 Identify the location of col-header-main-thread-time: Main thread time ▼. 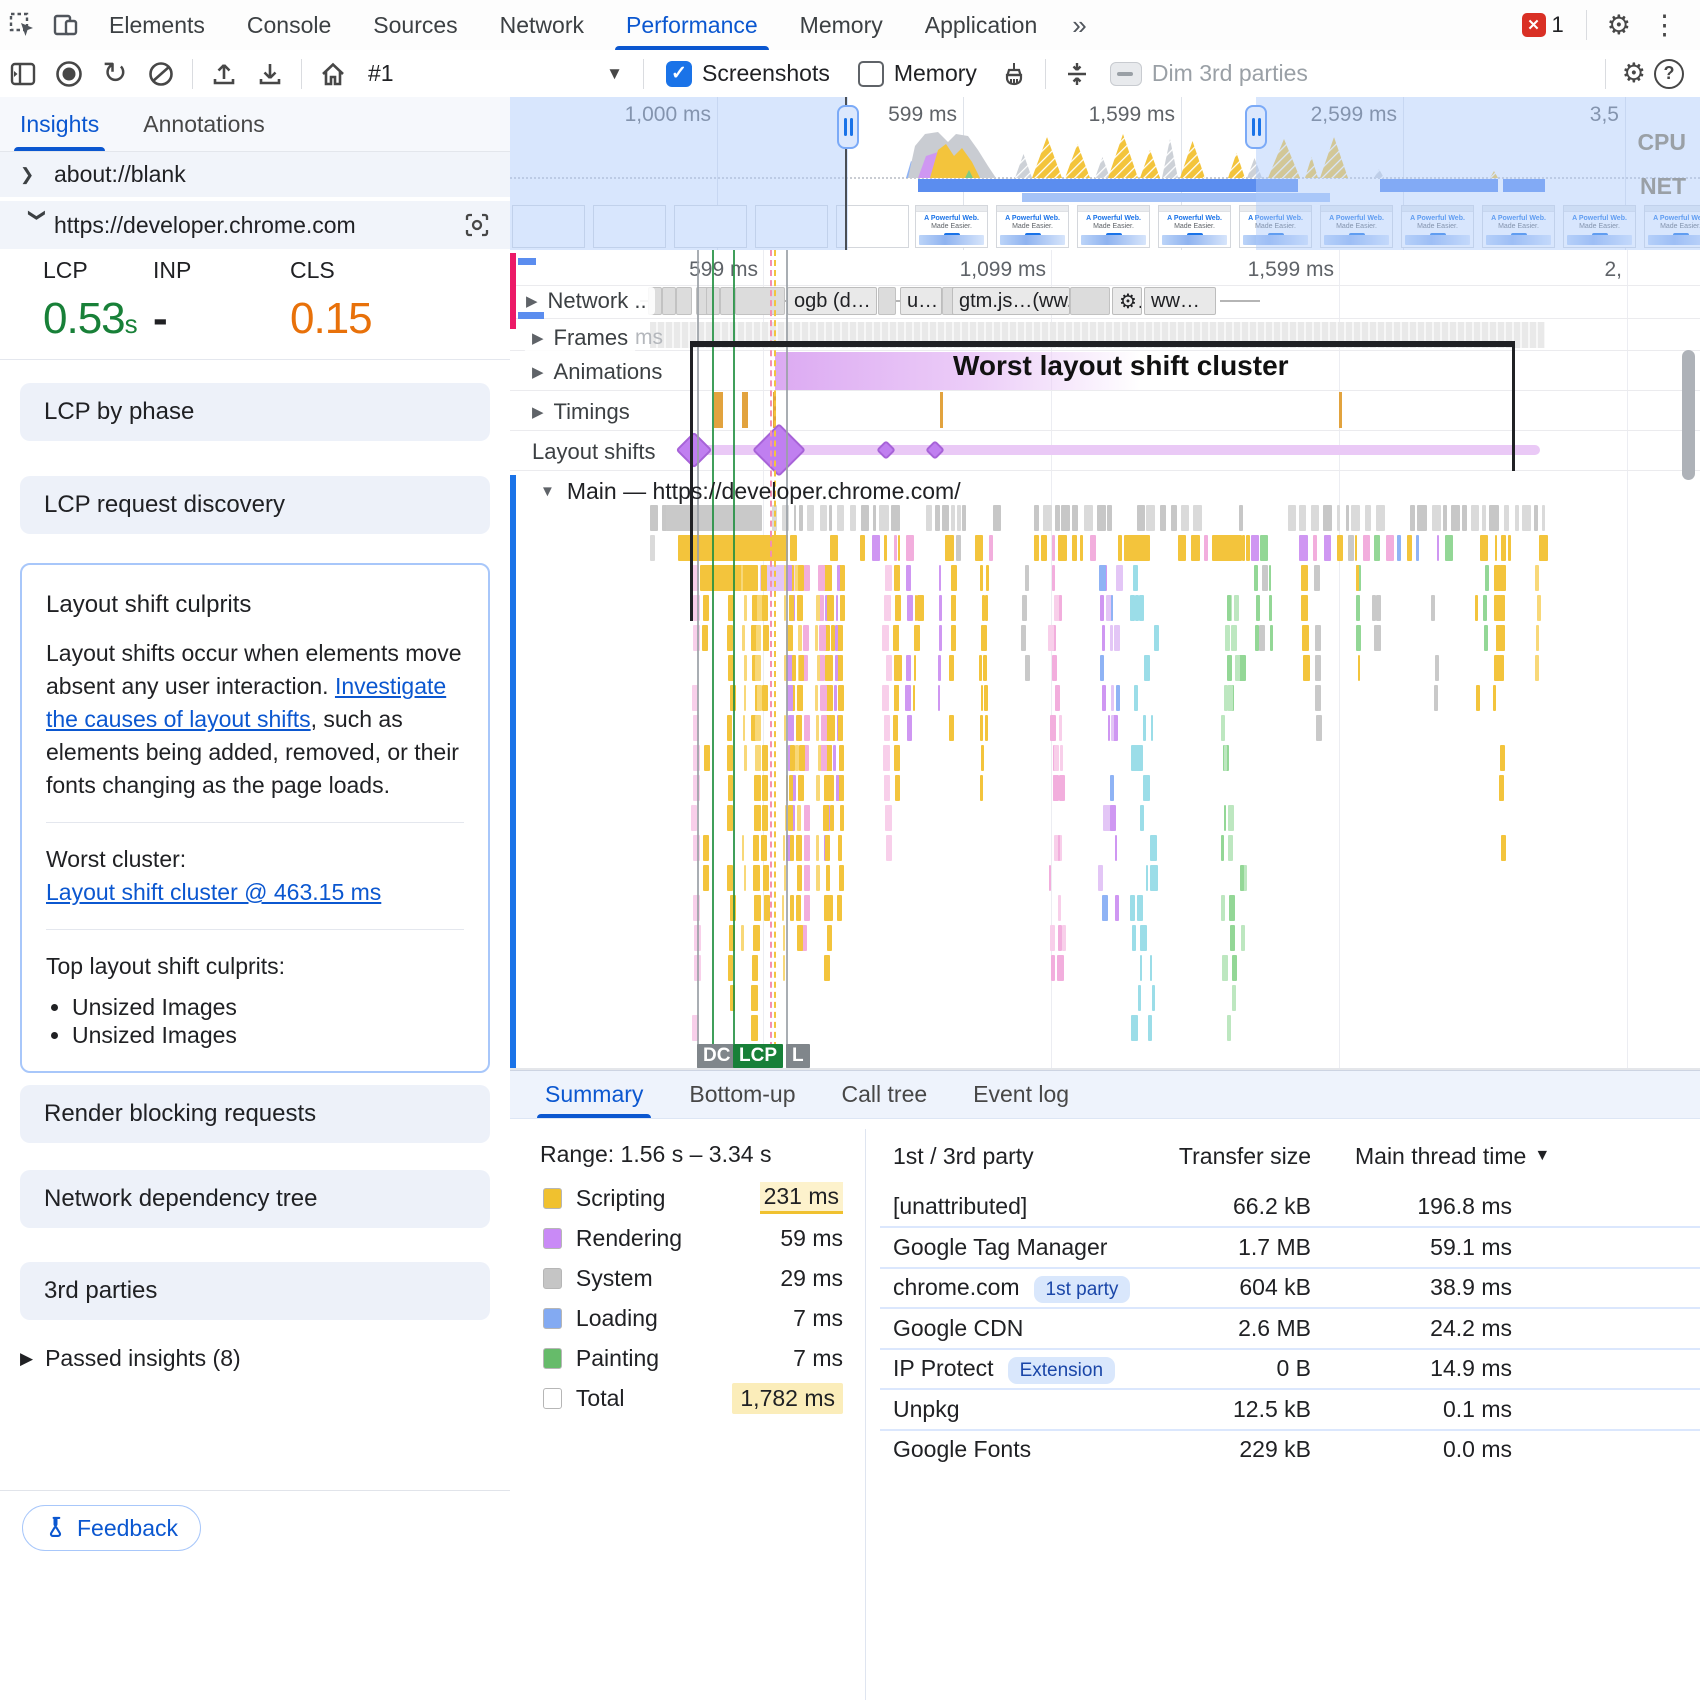
(1453, 1156).